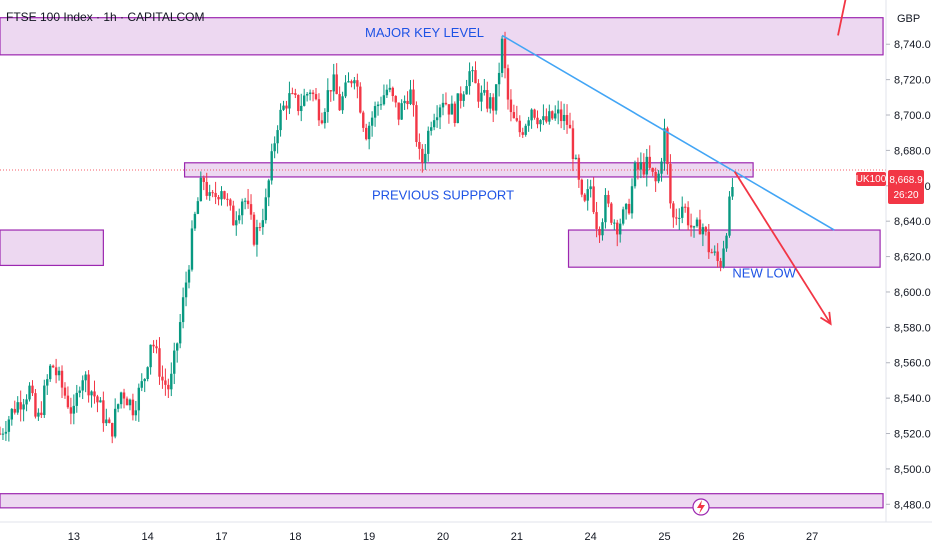 This screenshot has width=932, height=550. What do you see at coordinates (912, 364) in the screenshot?
I see `y-tick-label: 8,560.0` at bounding box center [912, 364].